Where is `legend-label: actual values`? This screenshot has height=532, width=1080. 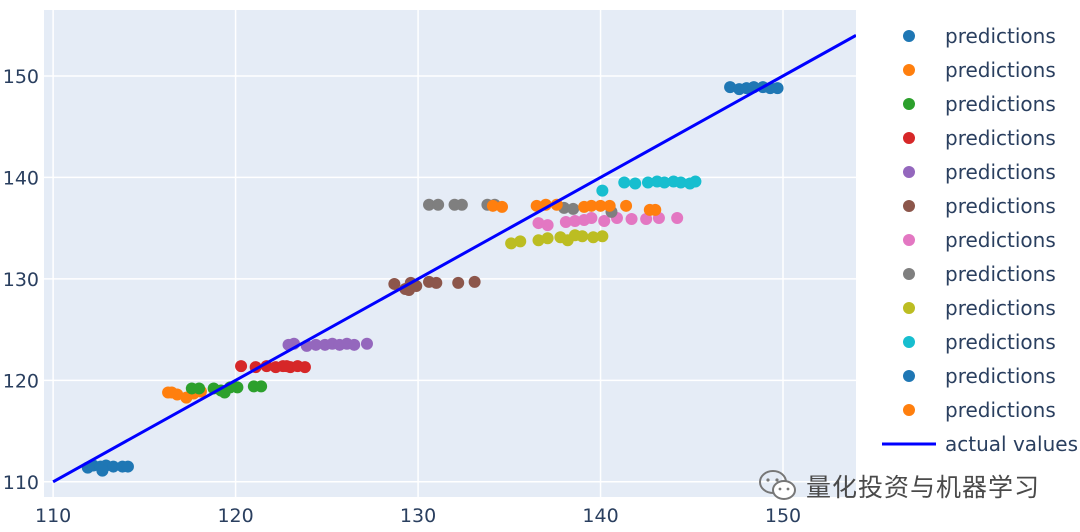
legend-label: actual values is located at coordinates (1011, 444).